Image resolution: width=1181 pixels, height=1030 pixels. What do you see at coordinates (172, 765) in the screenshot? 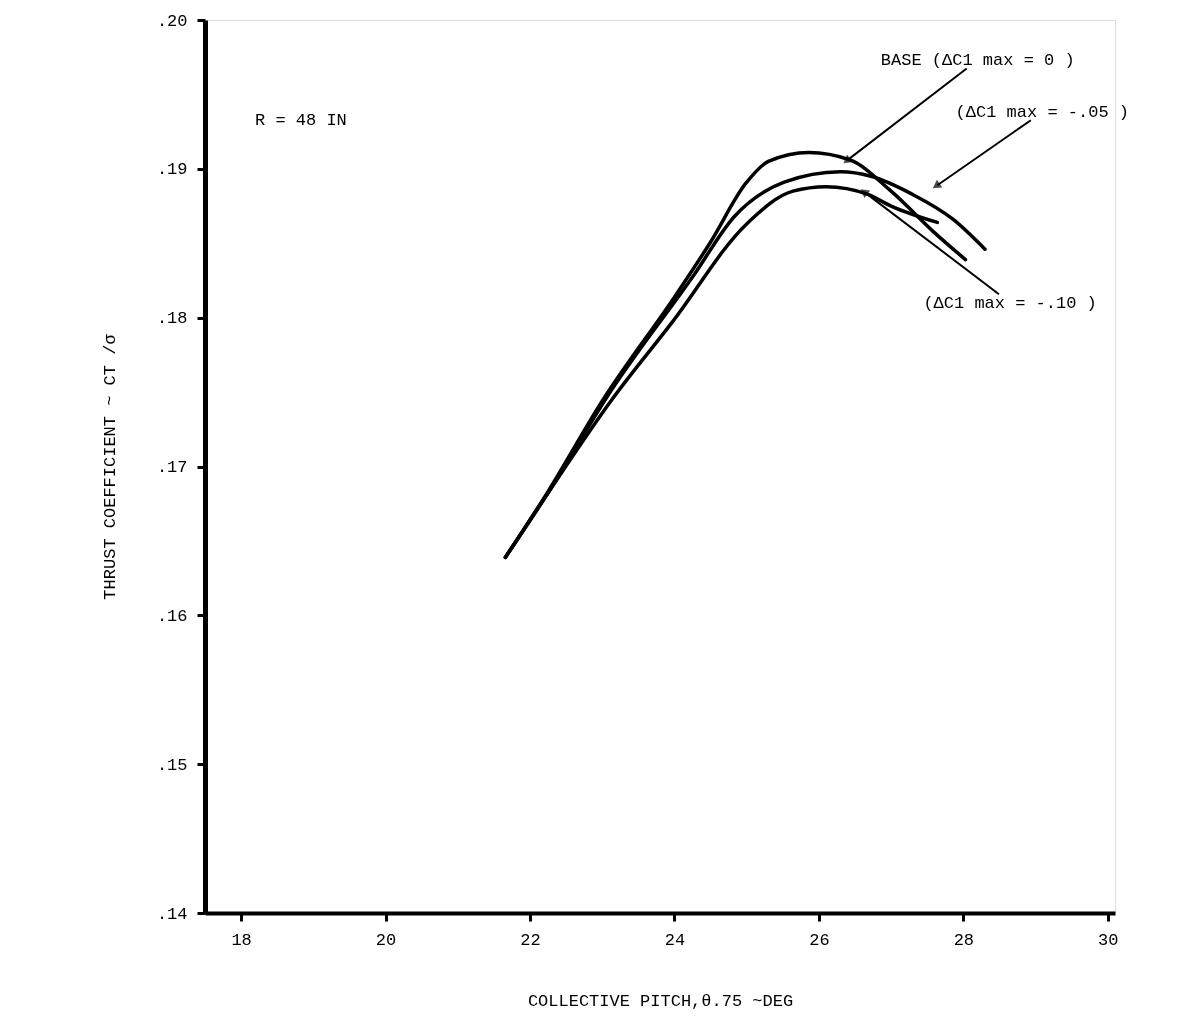
I see `y-tick-label: .15` at bounding box center [172, 765].